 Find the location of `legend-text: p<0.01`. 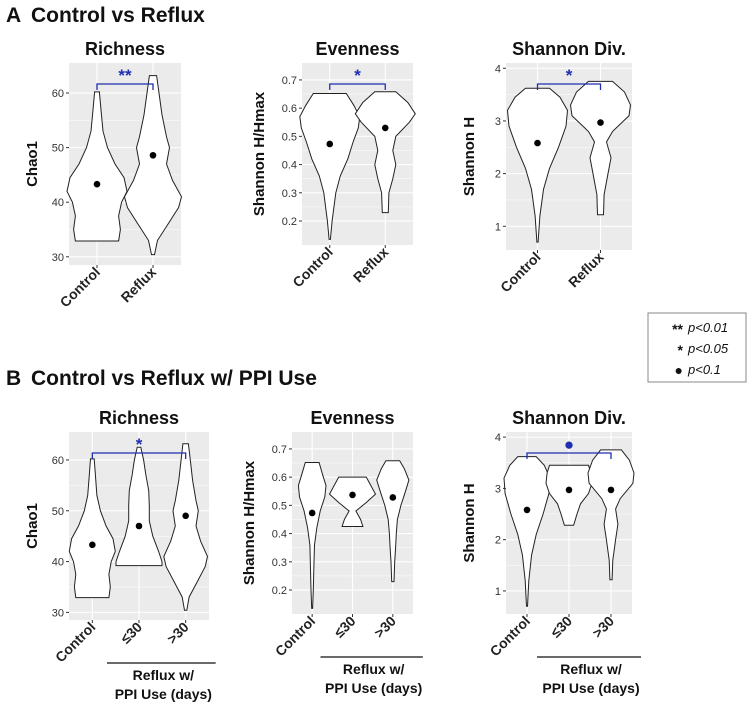

legend-text: p<0.01 is located at coordinates (707, 327).